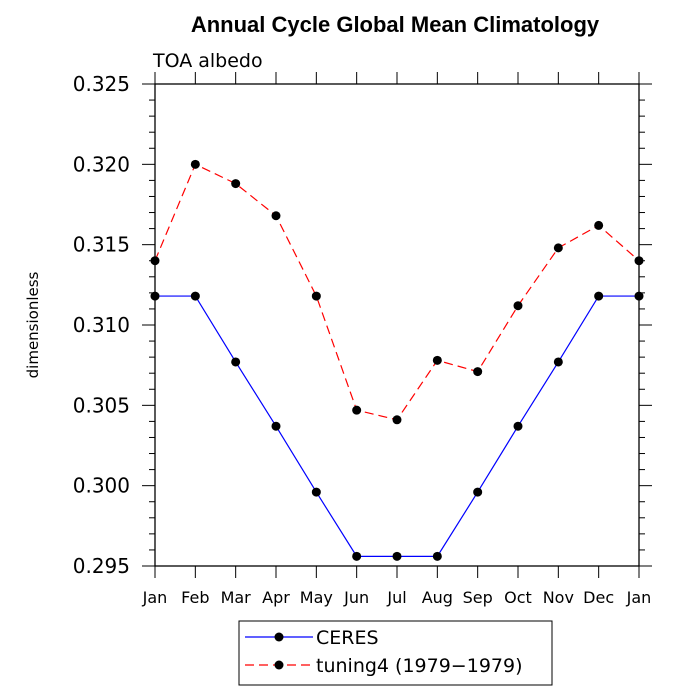  Describe the element at coordinates (419, 666) in the screenshot. I see `legend-label: tuning4 (1979−1979)` at that location.